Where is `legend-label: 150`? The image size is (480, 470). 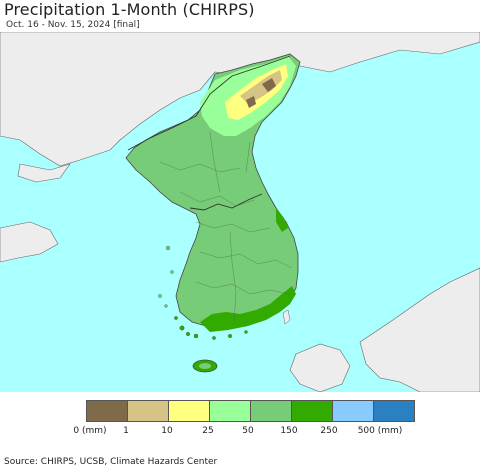
legend-label: 150 is located at coordinates (289, 431).